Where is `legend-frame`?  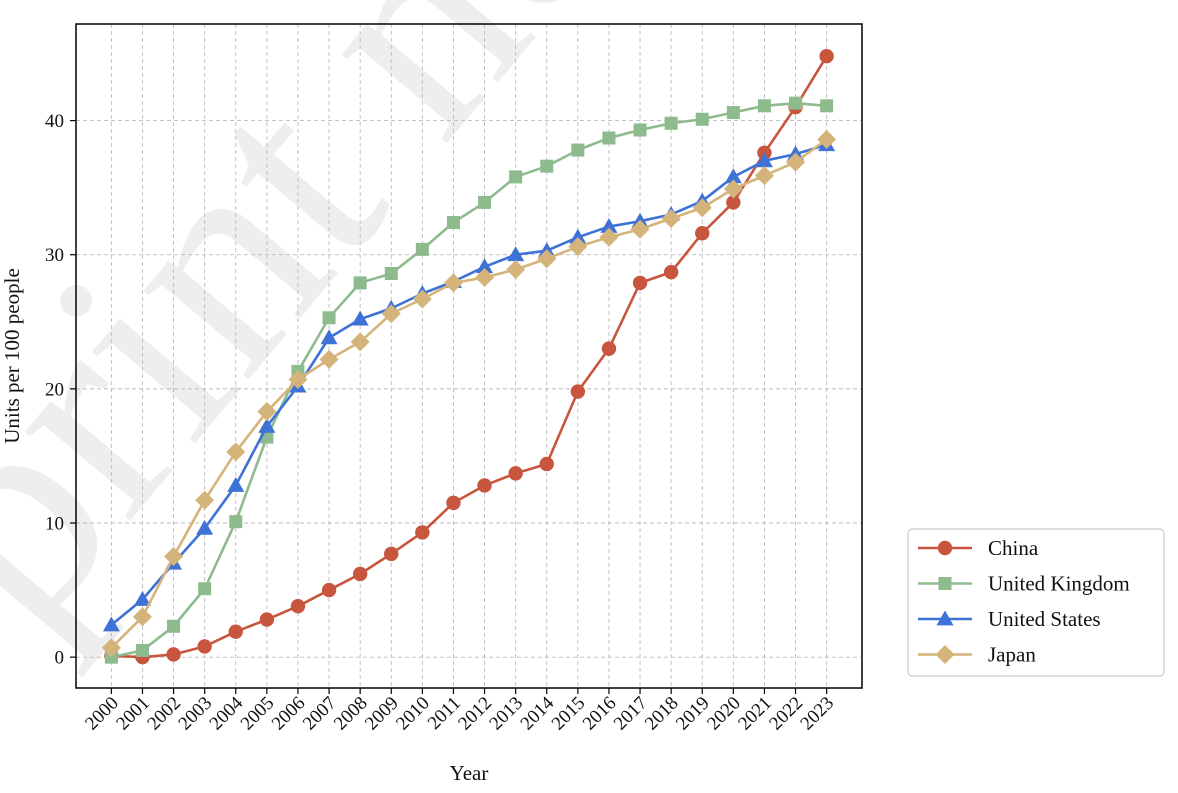
legend-frame is located at coordinates (1036, 602).